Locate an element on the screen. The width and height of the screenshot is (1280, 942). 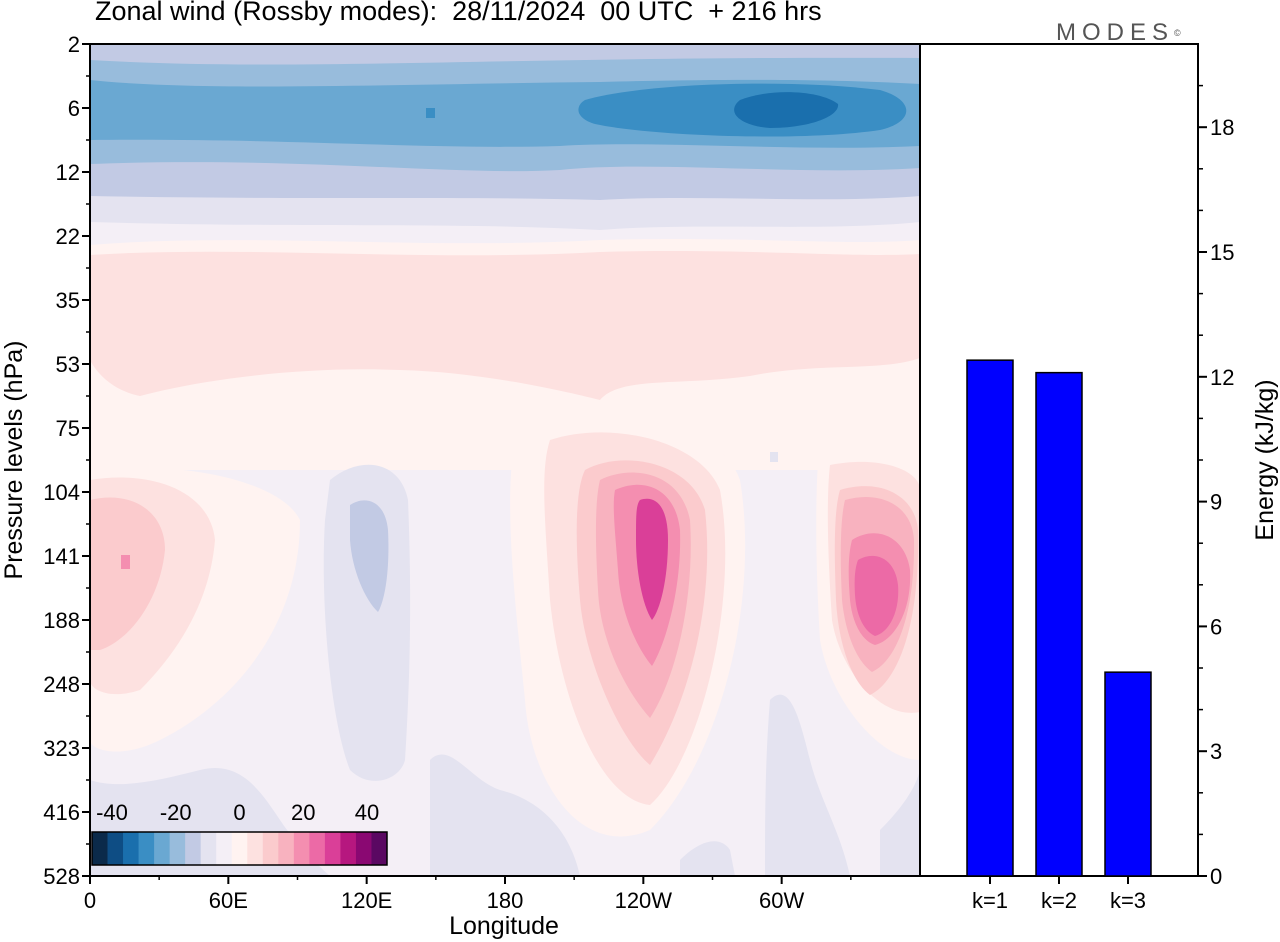
y-tick-label: 75 is located at coordinates (68, 428).